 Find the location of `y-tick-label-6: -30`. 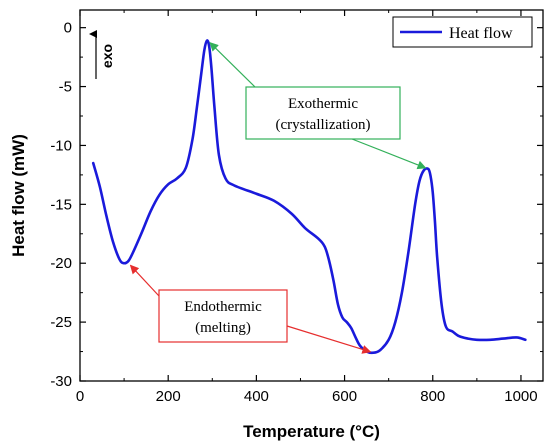

y-tick-label-6: -30 is located at coordinates (61, 381).